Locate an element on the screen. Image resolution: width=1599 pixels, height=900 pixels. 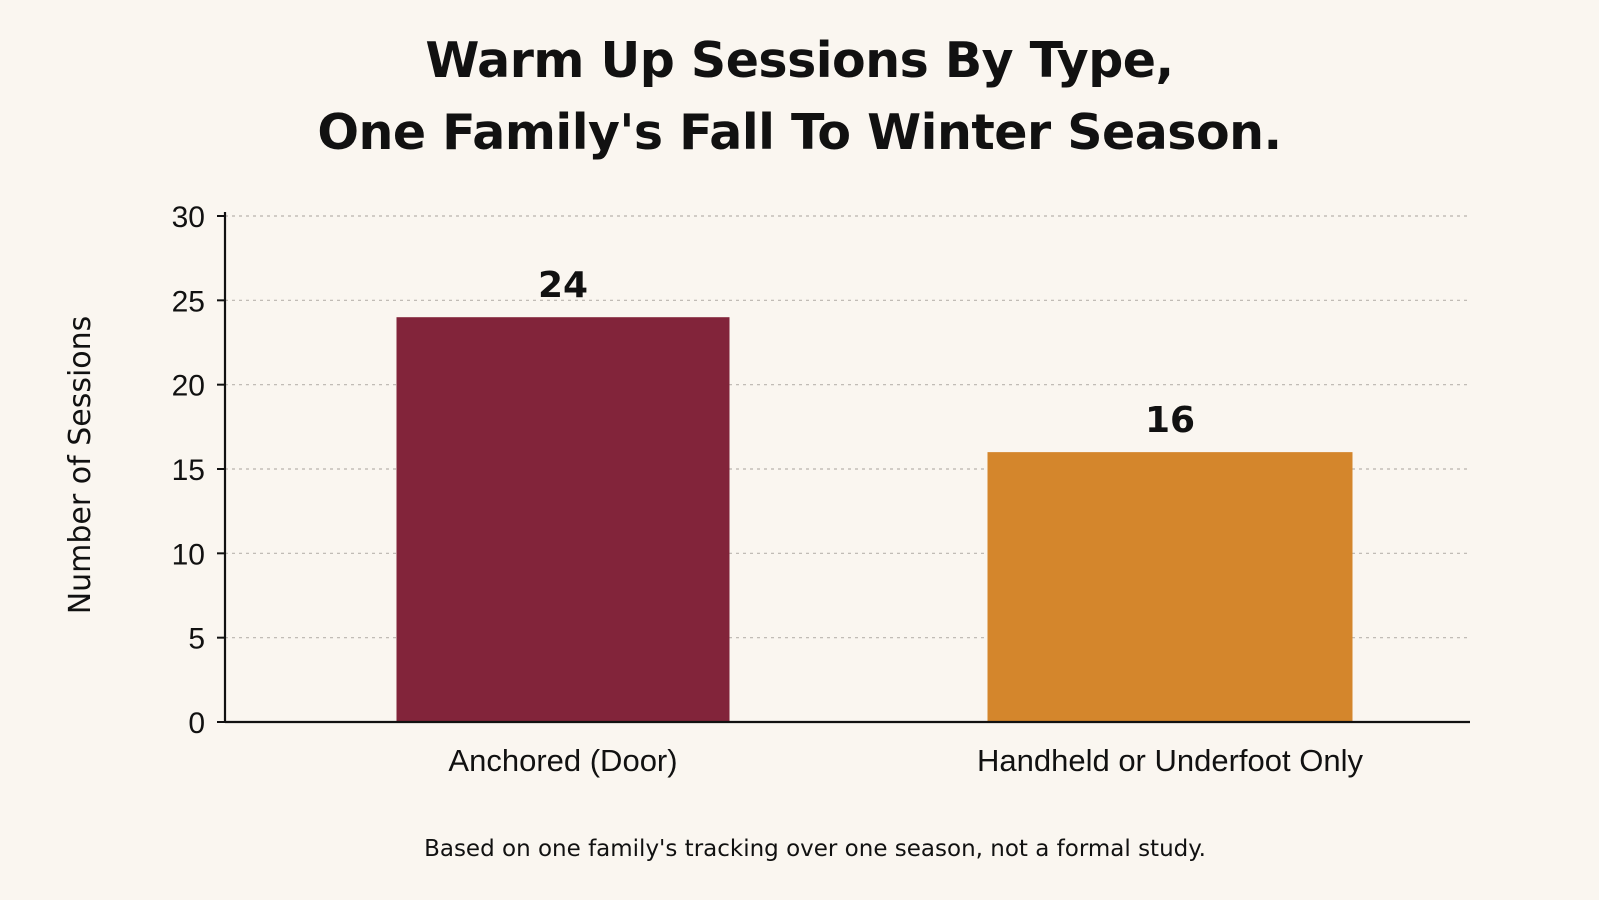
y-tick-label: 0 is located at coordinates (196, 723).